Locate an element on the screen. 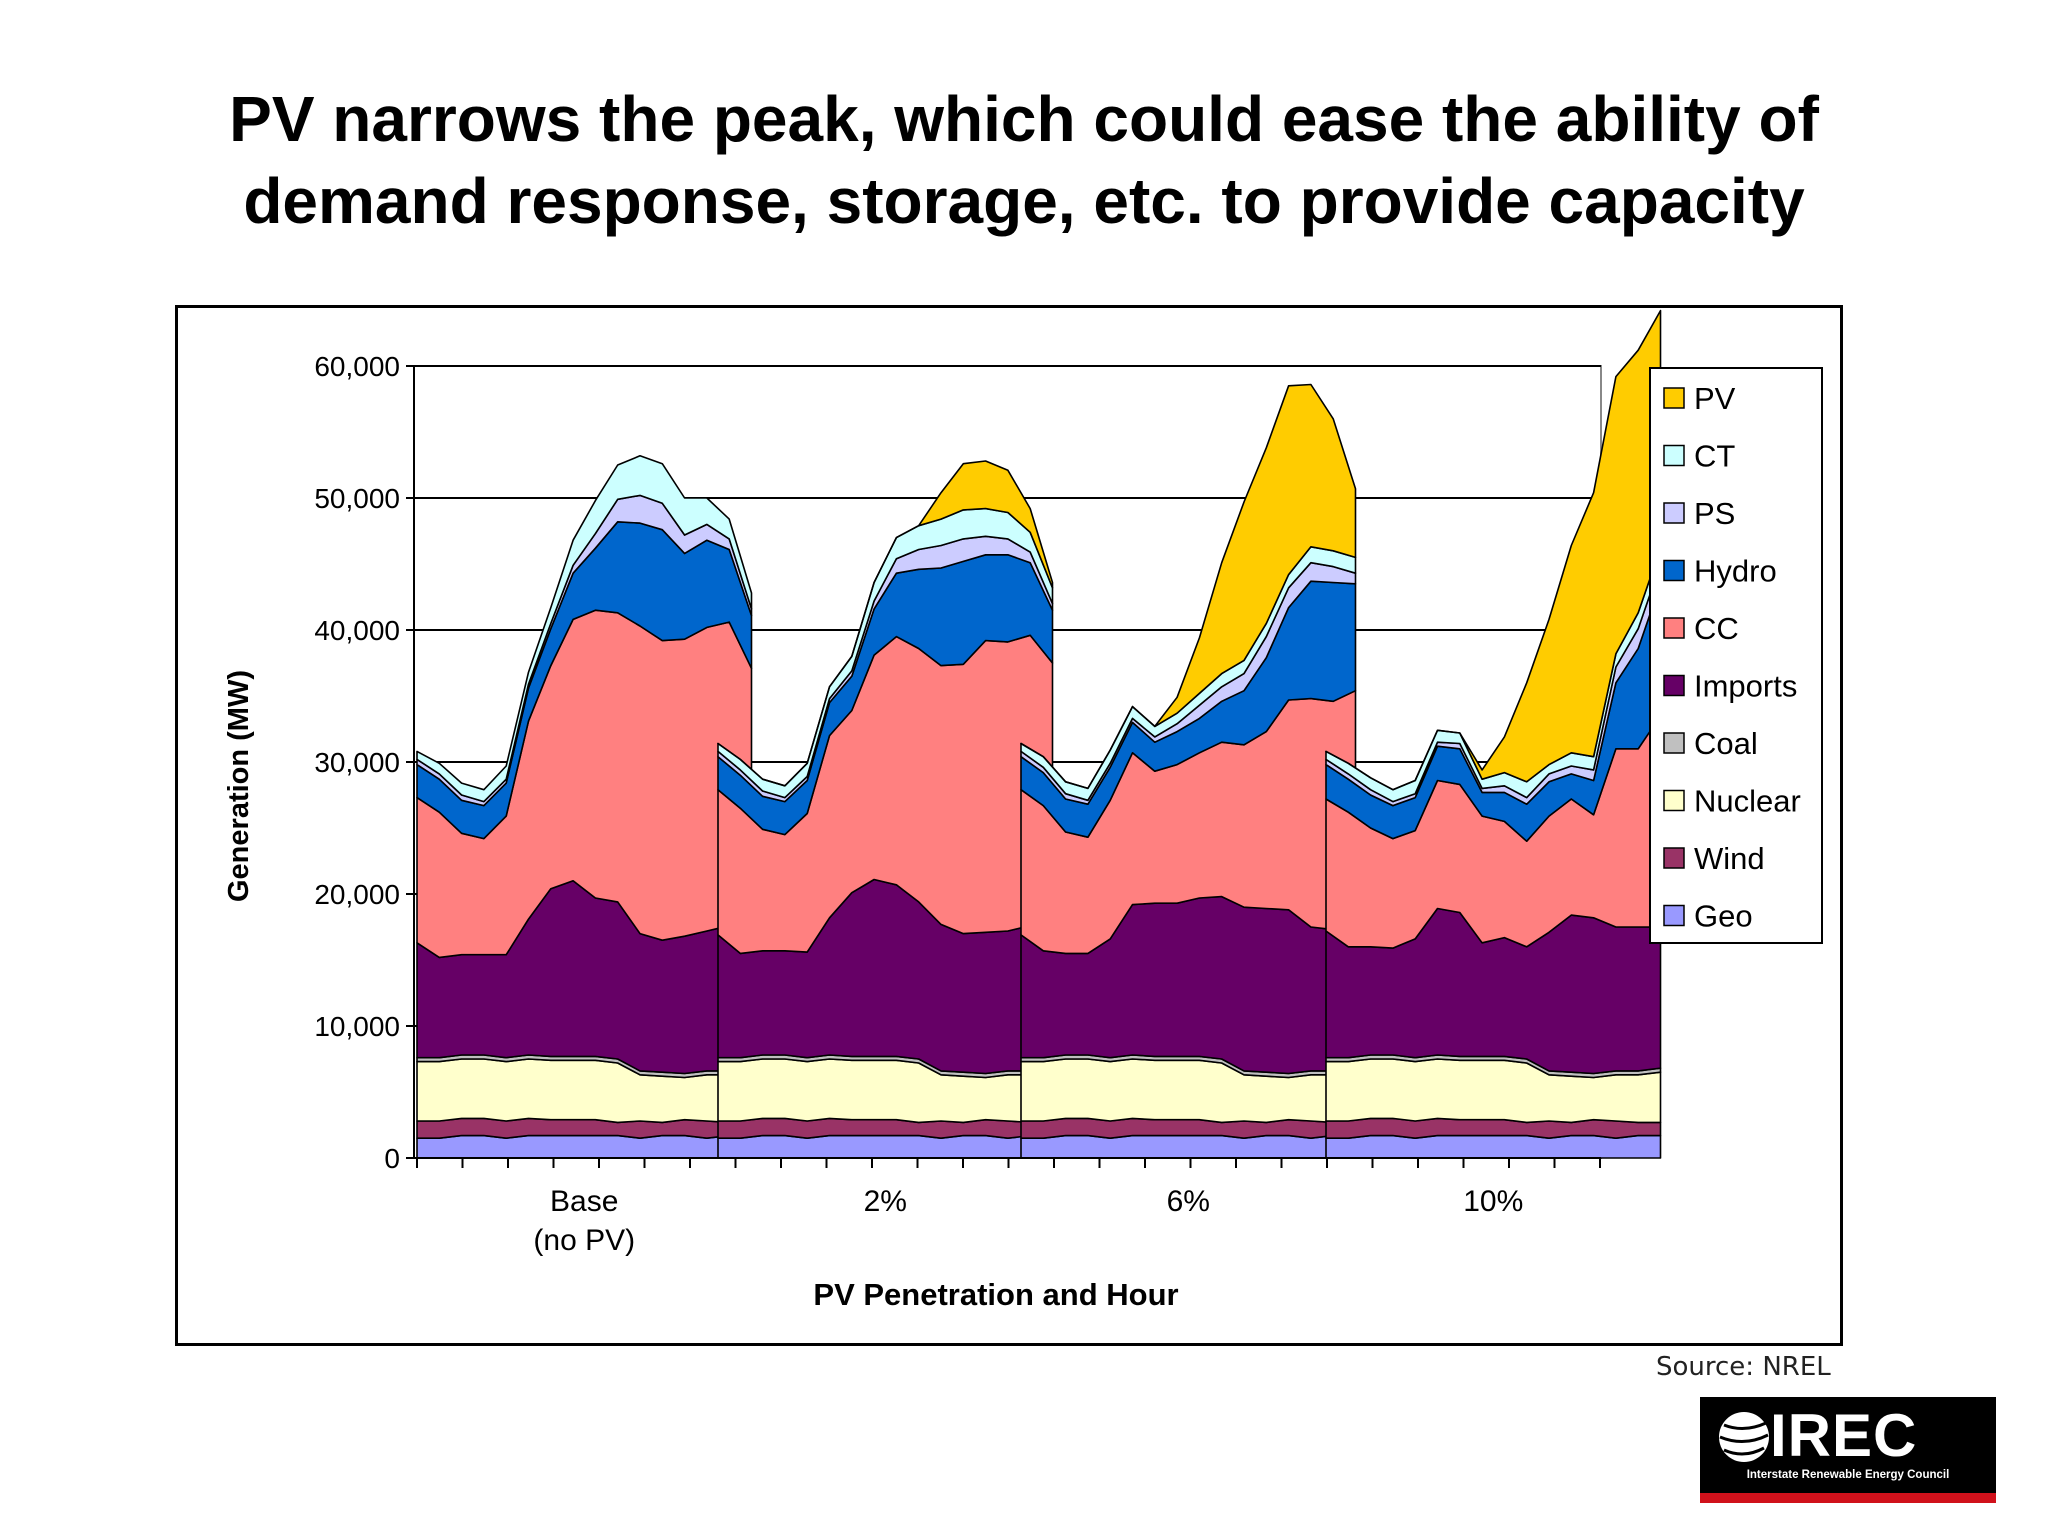 The image size is (2048, 1536). logo-wordmark: IREC is located at coordinates (1844, 1435).